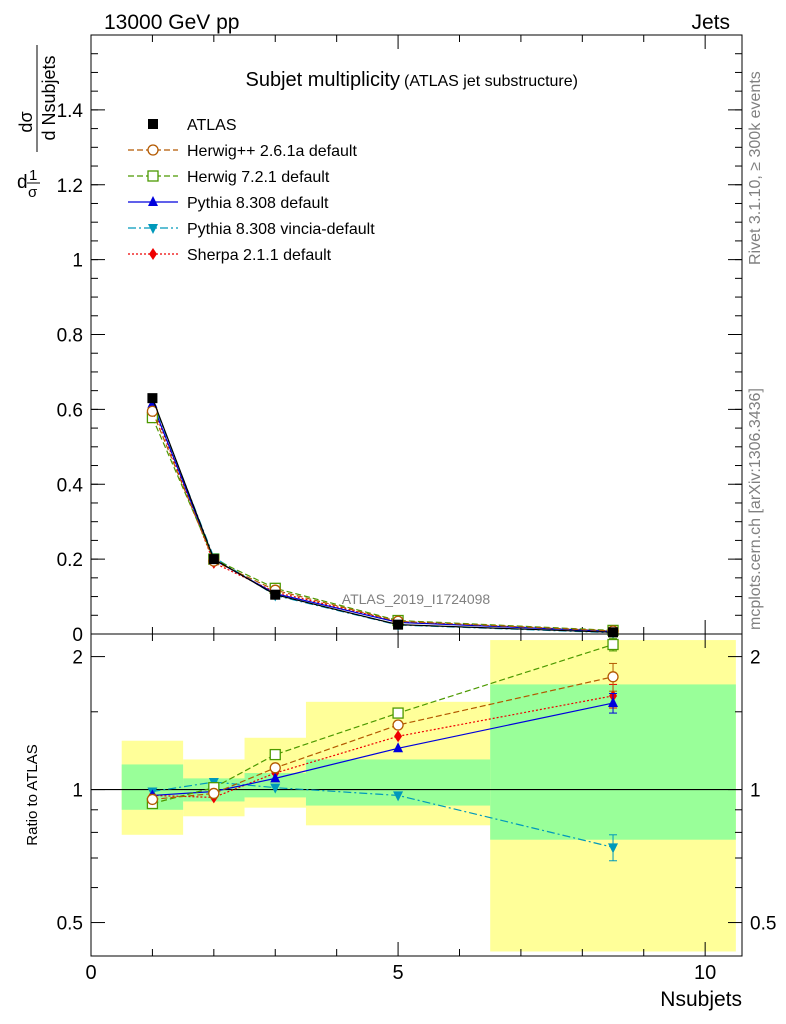 Image resolution: width=786 pixels, height=1024 pixels. Describe the element at coordinates (398, 736) in the screenshot. I see `ratio-point-Sherpa` at that location.